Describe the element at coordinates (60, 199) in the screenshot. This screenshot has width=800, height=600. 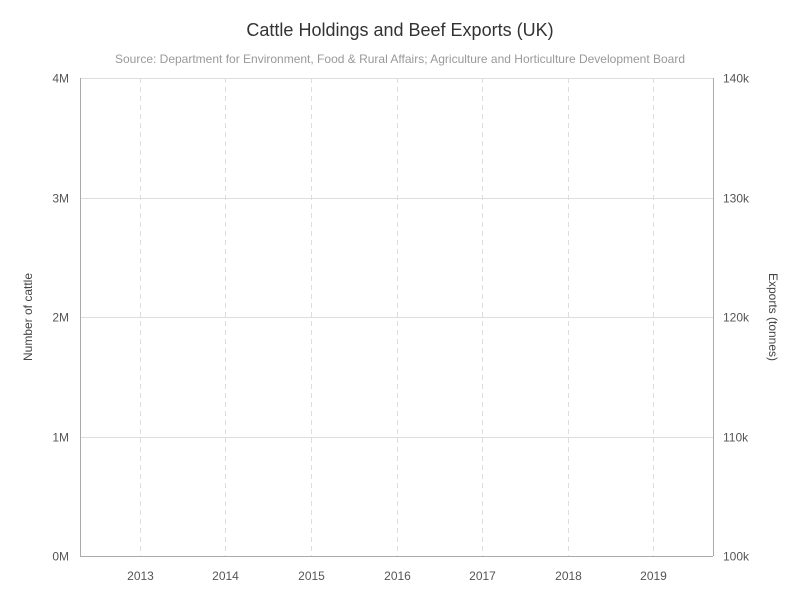
I see `y-left-tick-label: 3M` at that location.